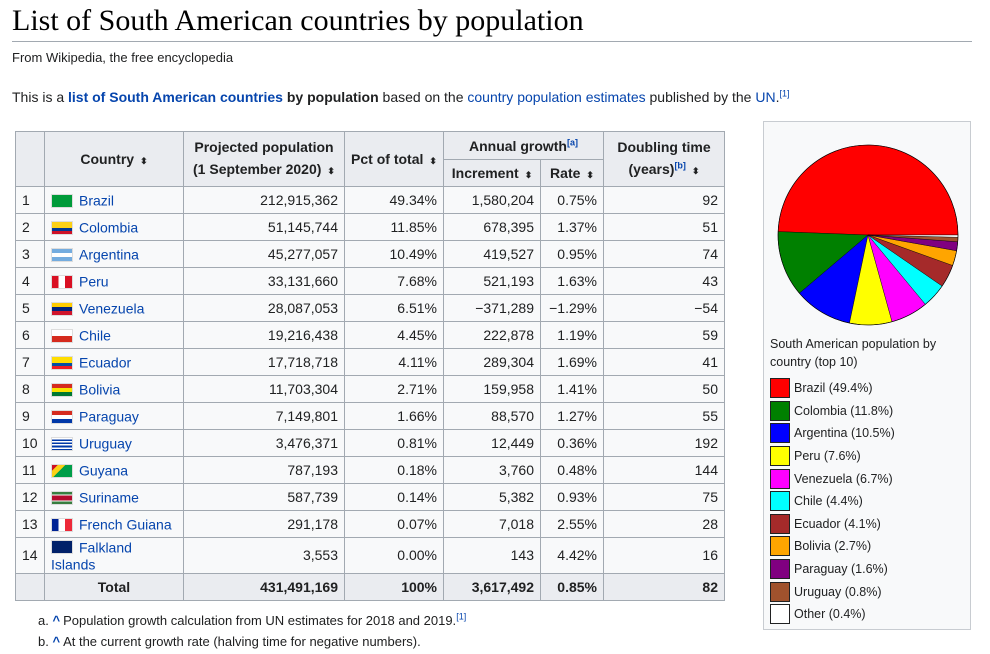  What do you see at coordinates (461, 616) in the screenshot?
I see `footnote-ref-link: [1]` at bounding box center [461, 616].